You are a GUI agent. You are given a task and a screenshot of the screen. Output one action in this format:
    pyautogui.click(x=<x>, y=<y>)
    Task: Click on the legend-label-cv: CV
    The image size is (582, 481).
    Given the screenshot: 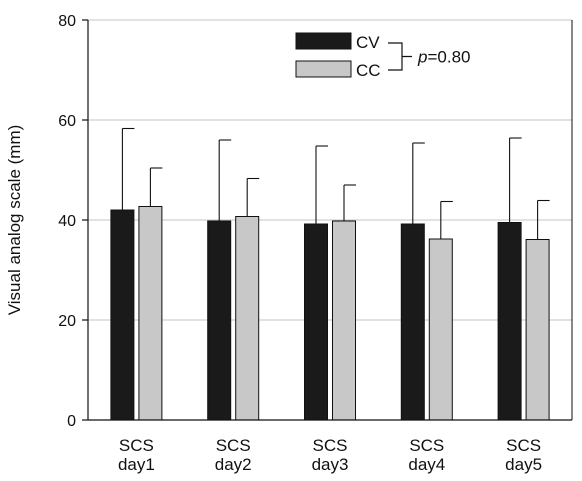 What is the action you would take?
    pyautogui.click(x=368, y=42)
    